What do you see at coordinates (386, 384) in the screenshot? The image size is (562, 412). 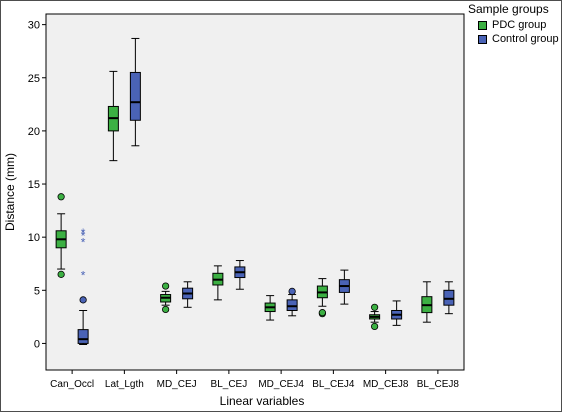 I see `x-tick-label: MD_CEJ8` at bounding box center [386, 384].